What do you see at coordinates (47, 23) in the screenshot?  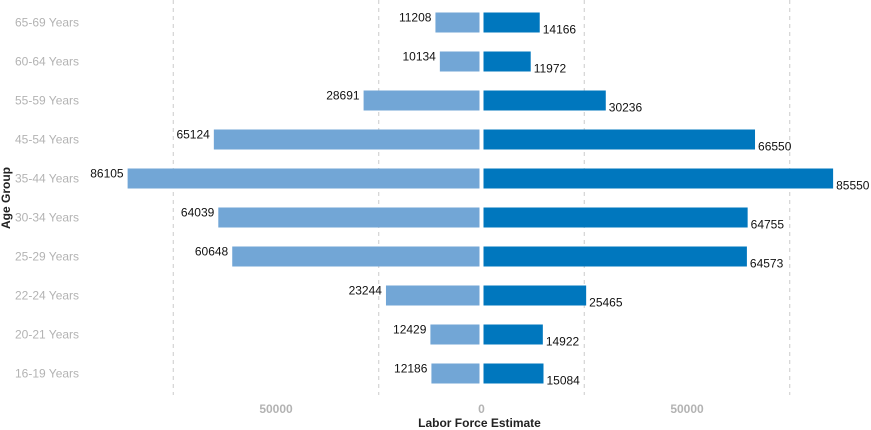 I see `category-label-9: 65-69 Years` at bounding box center [47, 23].